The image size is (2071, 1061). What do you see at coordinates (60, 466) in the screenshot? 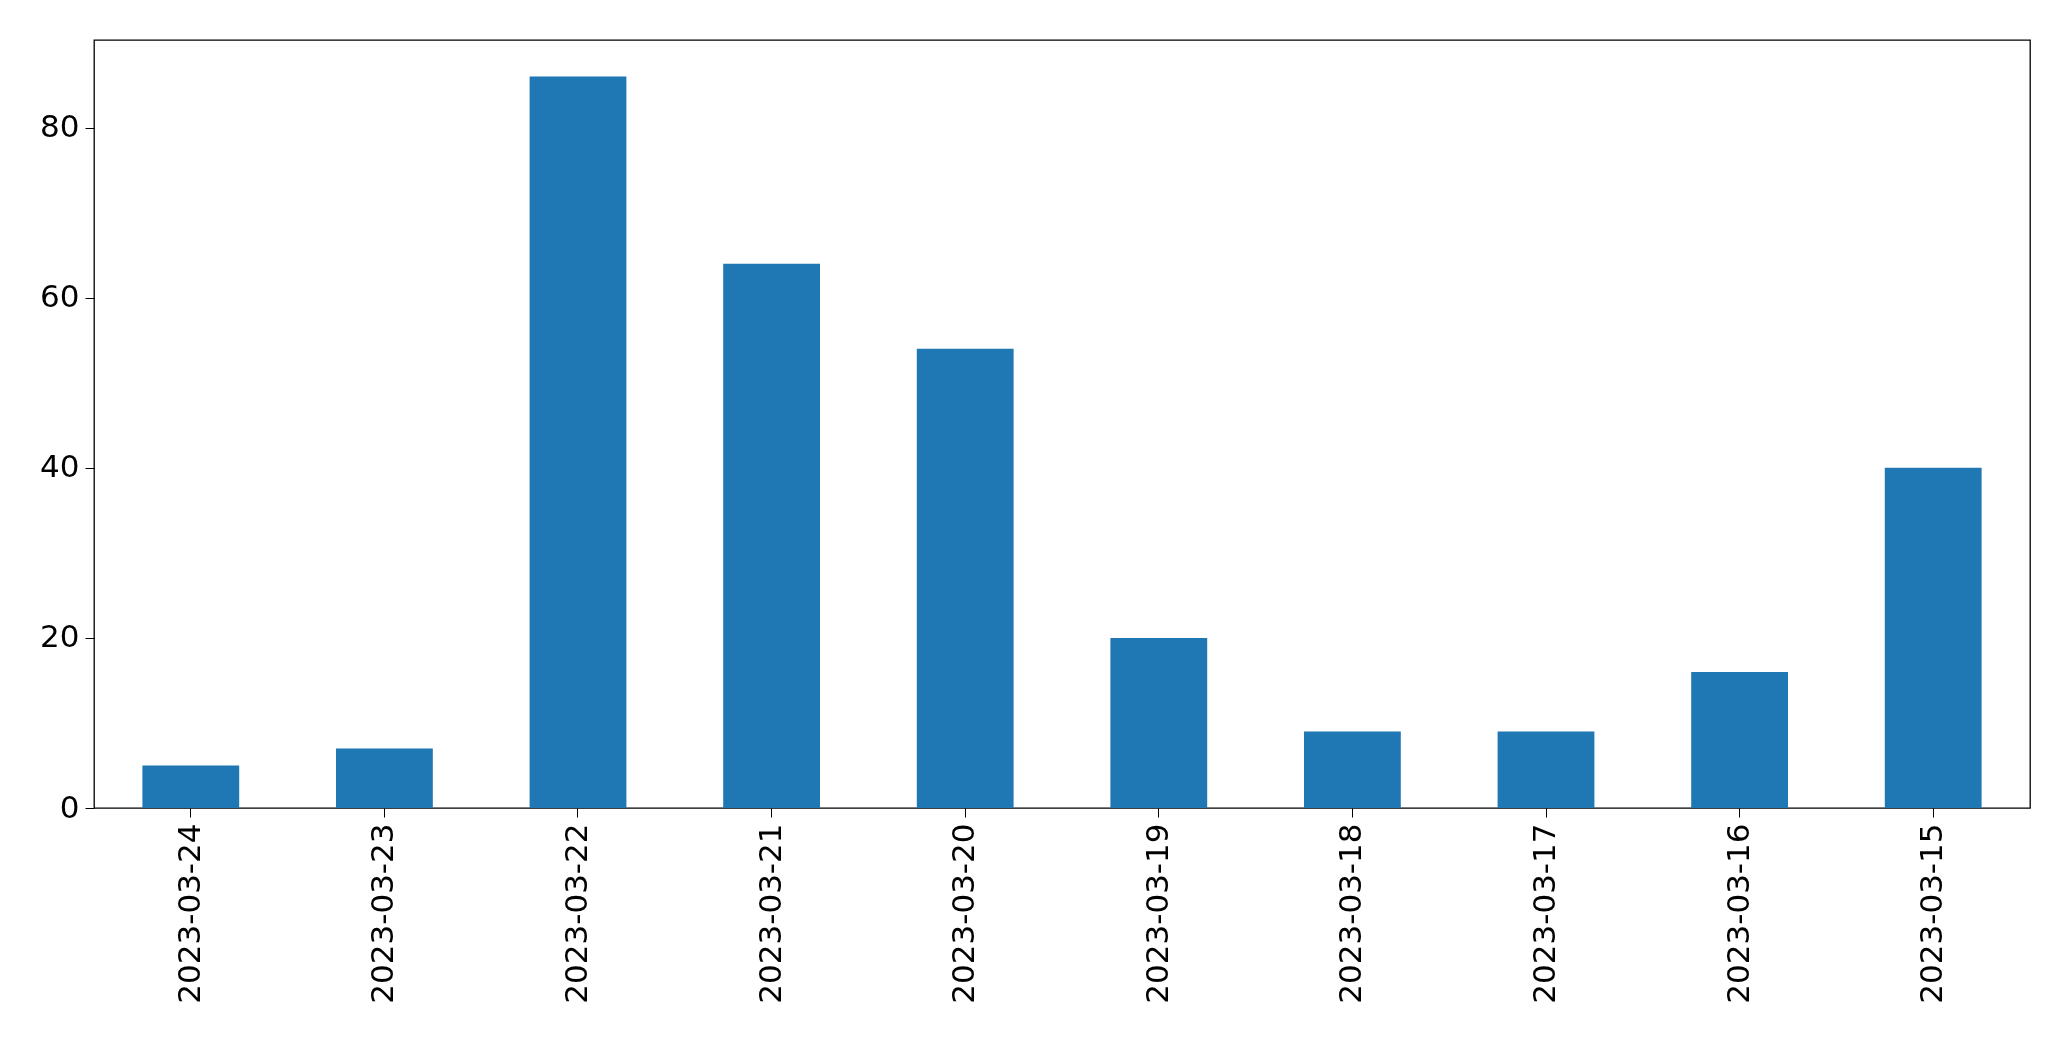
I see `y-tick-label: 40` at bounding box center [60, 466].